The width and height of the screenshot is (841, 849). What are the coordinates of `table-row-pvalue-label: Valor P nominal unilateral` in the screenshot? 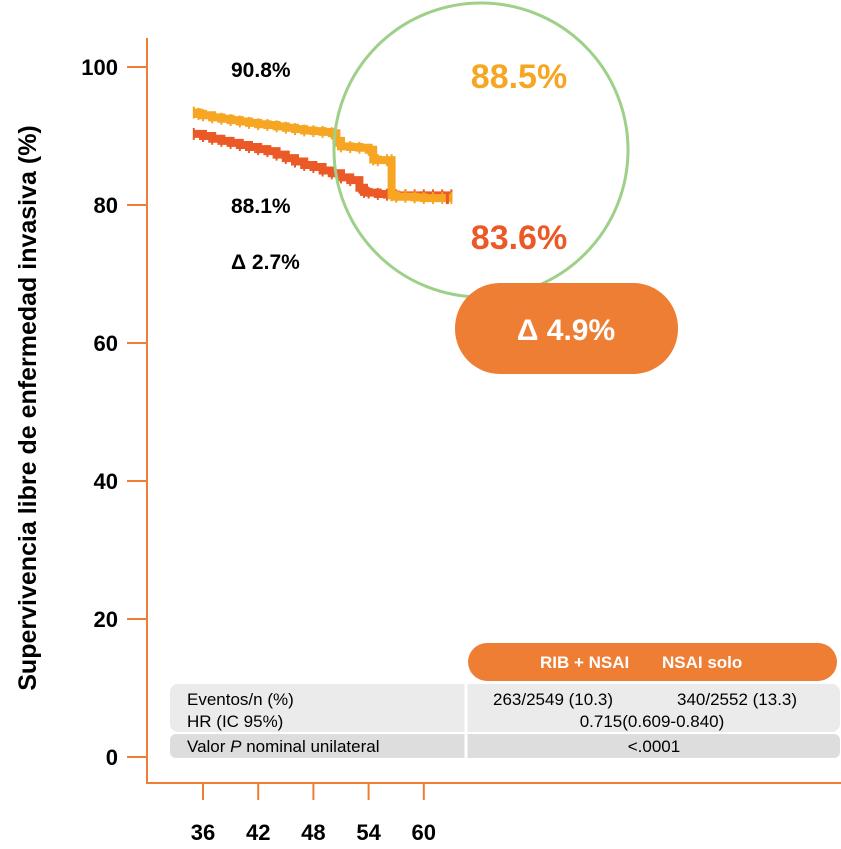 It's located at (283, 746).